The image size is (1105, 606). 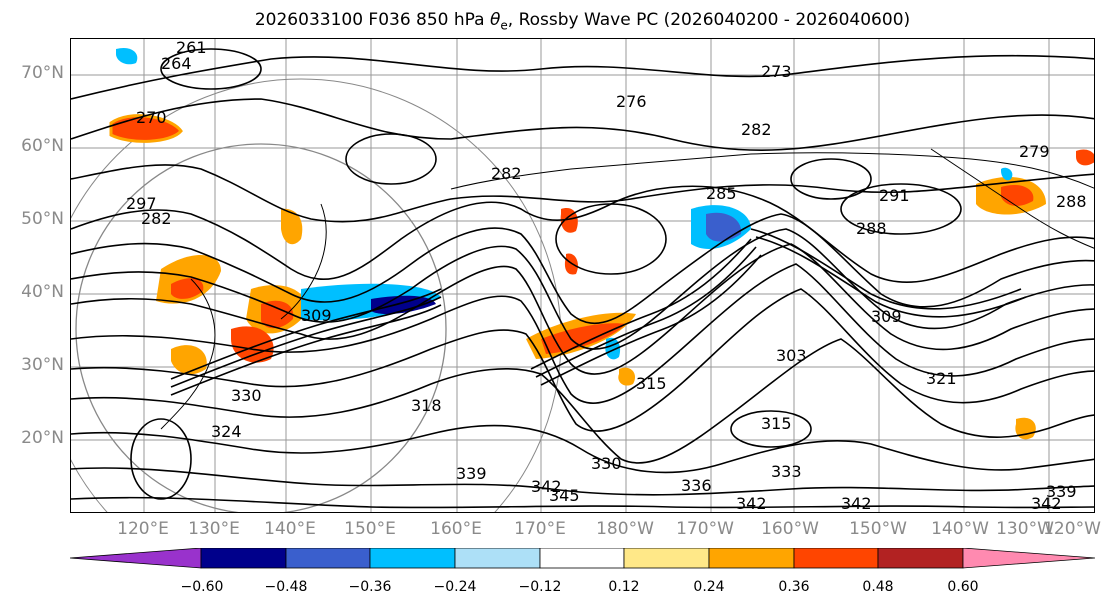 I want to click on colorbar-tick-label: −0.24, so click(x=455, y=587).